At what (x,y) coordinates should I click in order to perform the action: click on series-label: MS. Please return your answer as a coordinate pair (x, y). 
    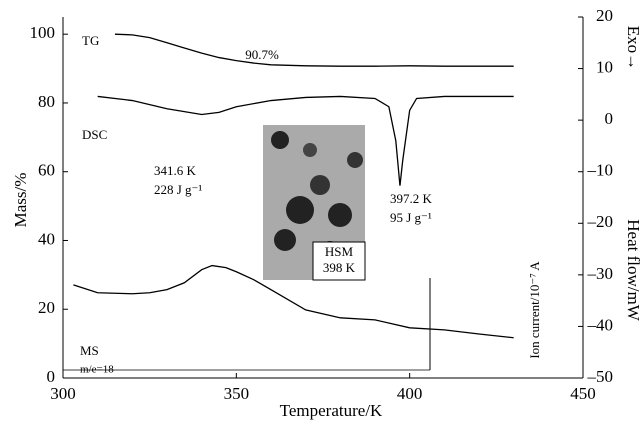
    Looking at the image, I should click on (89, 350).